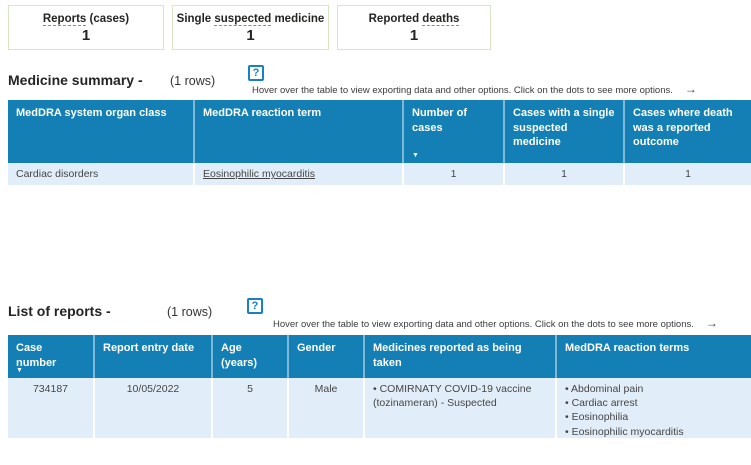 The height and width of the screenshot is (465, 751). Describe the element at coordinates (190, 312) in the screenshot. I see `list-of-reports-rows-count: (1 rows)` at that location.